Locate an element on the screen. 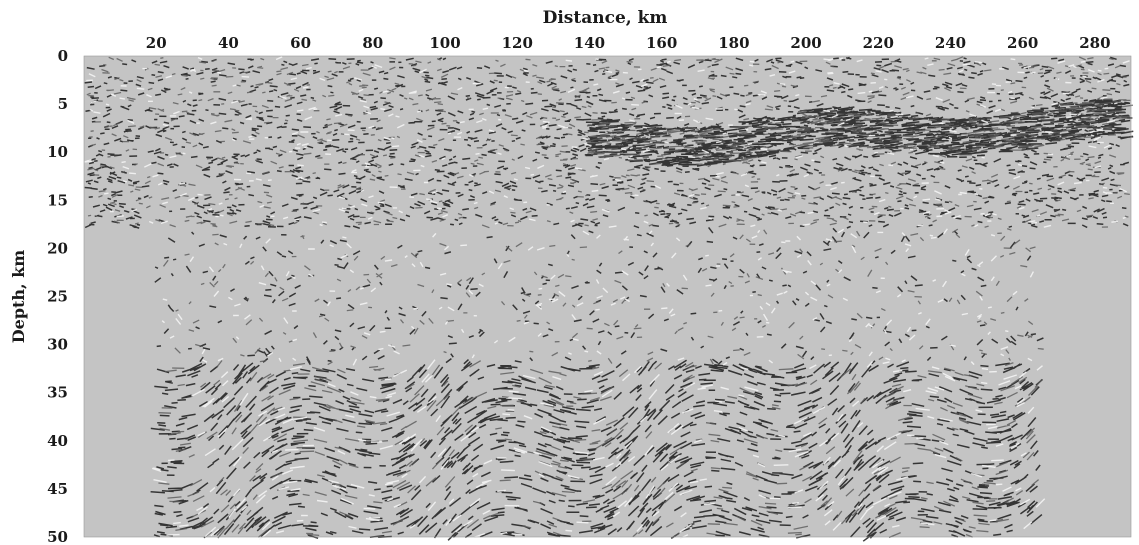 This screenshot has height=545, width=1139. x-tick-label: 60 is located at coordinates (300, 43).